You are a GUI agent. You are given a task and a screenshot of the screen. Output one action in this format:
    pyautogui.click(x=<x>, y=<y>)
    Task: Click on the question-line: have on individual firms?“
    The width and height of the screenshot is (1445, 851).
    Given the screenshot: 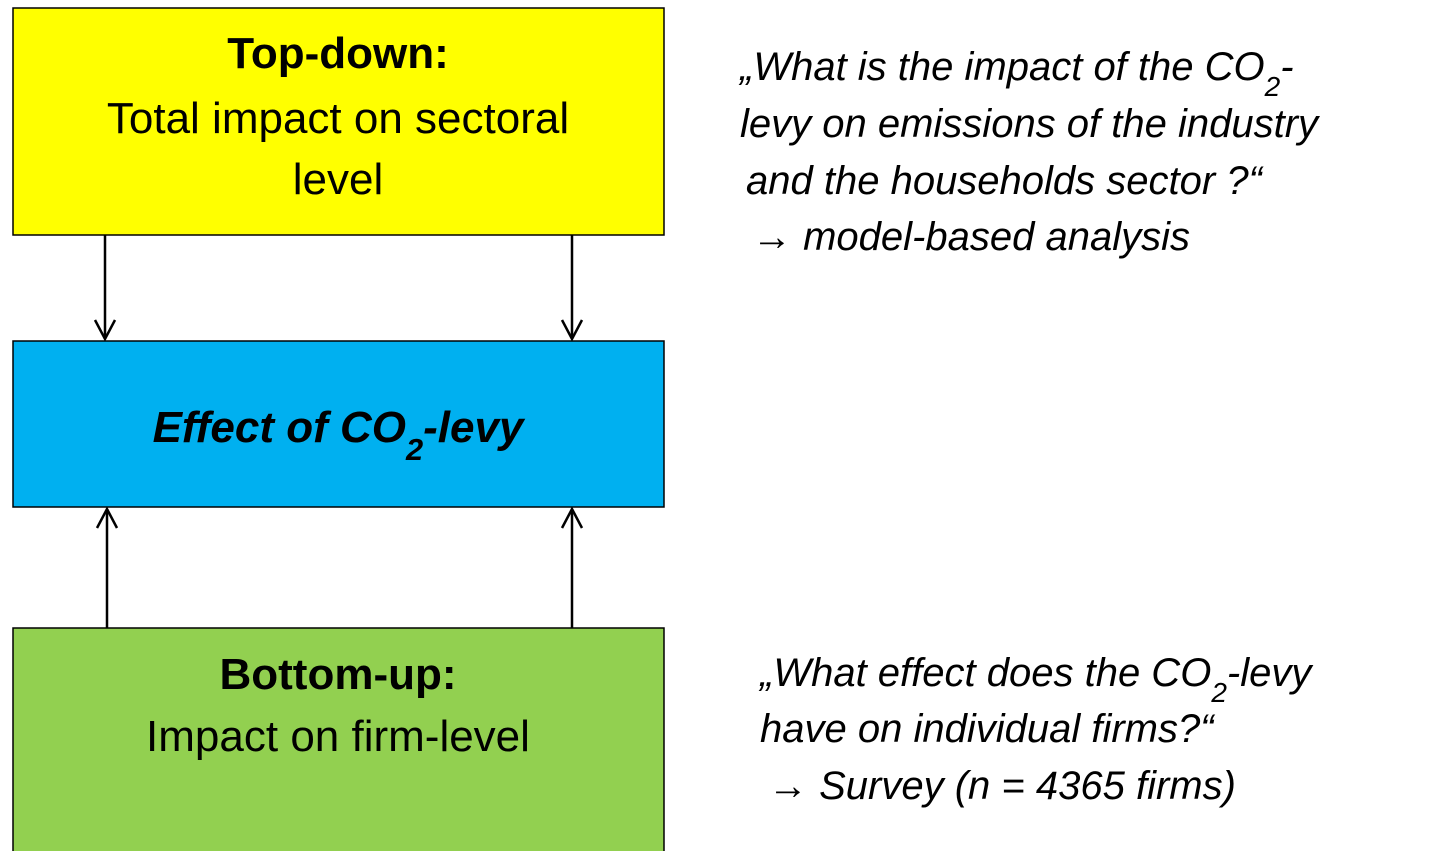 What is the action you would take?
    pyautogui.click(x=988, y=729)
    